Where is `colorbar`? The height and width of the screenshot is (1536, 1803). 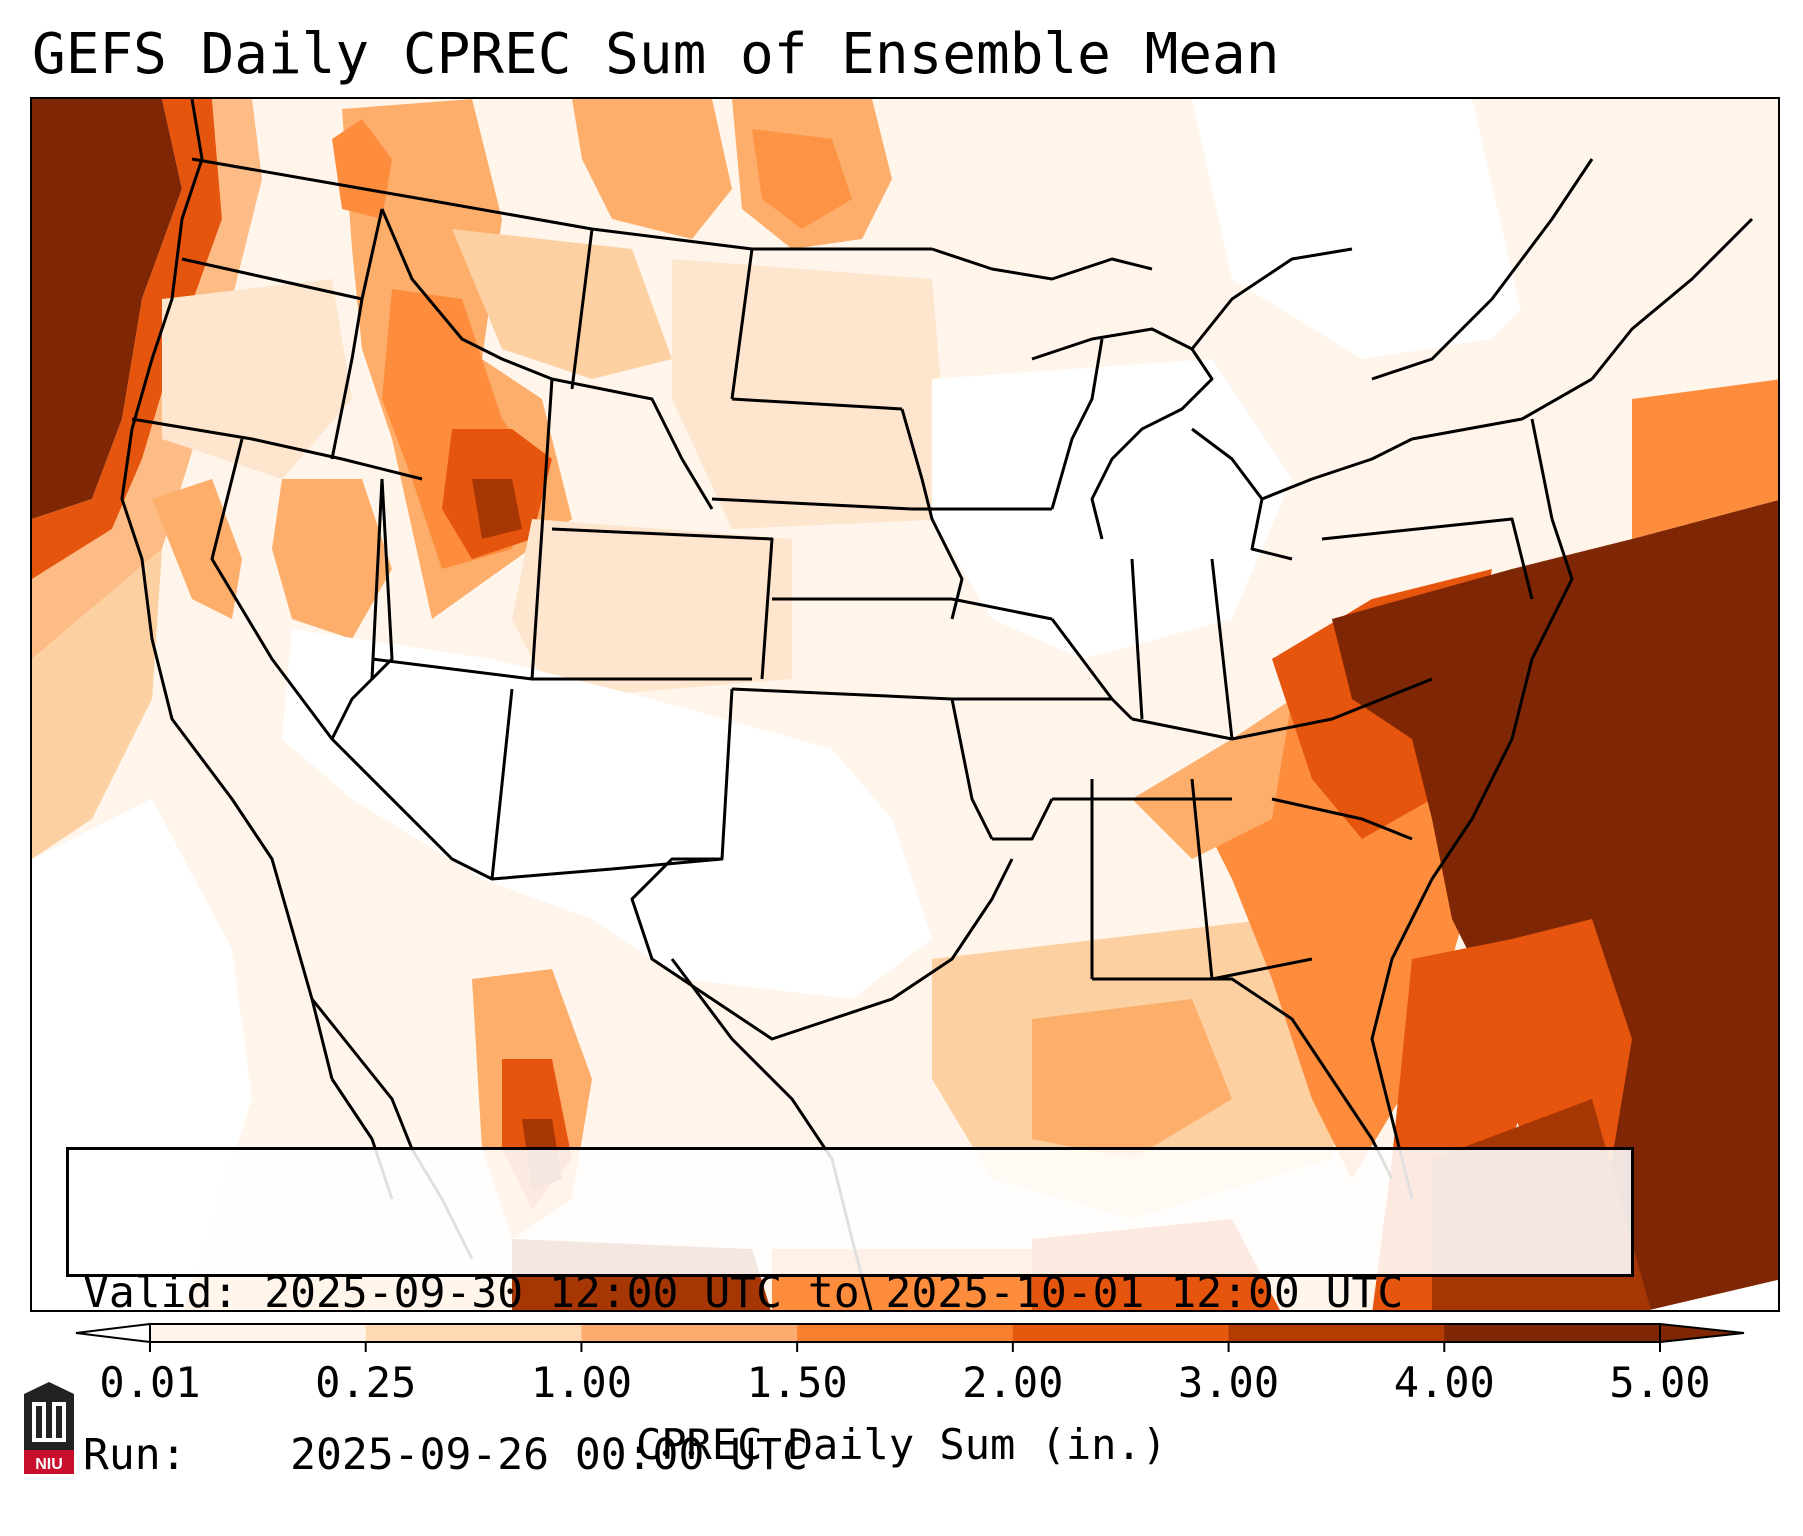
colorbar is located at coordinates (910, 1337).